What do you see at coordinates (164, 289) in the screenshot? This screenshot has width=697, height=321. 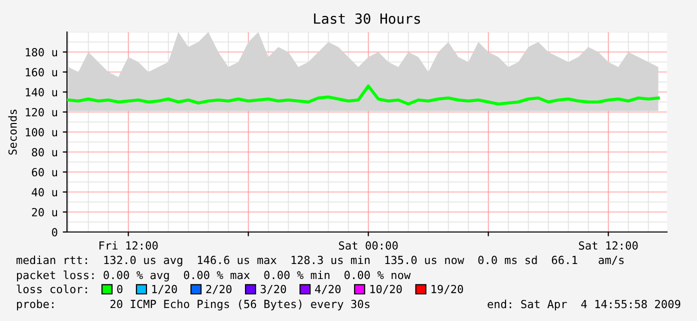 I see `legend-label: 1/20` at bounding box center [164, 289].